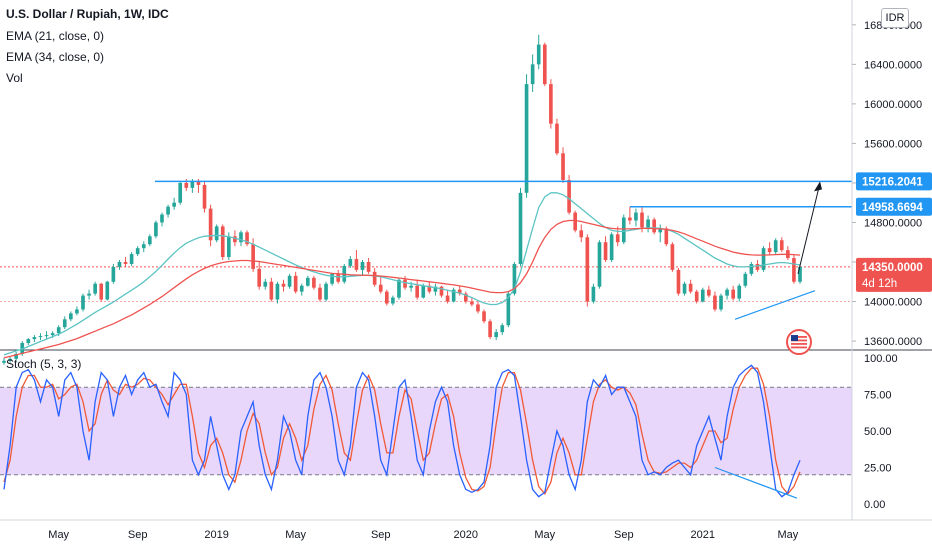 The width and height of the screenshot is (932, 550). What do you see at coordinates (55, 57) in the screenshot?
I see `ema34-legend: EMA (34, close, 0)` at bounding box center [55, 57].